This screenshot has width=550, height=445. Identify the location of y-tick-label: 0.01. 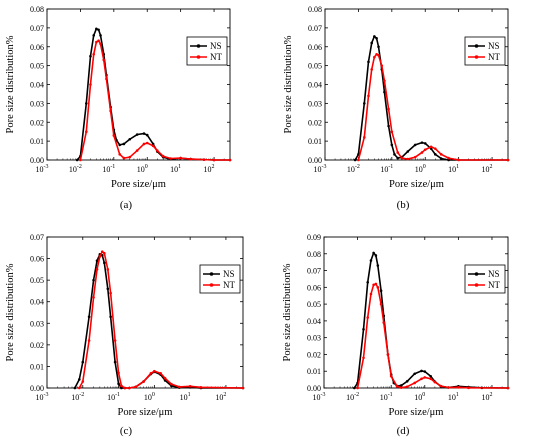
(37, 141).